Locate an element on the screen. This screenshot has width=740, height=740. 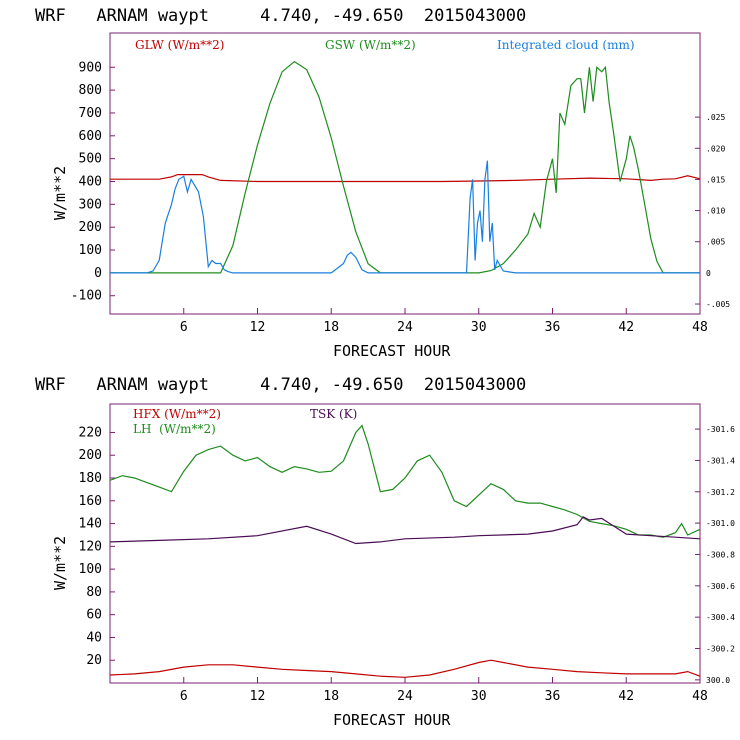
legend-glw: GLW (W/m**2) is located at coordinates (179, 45).